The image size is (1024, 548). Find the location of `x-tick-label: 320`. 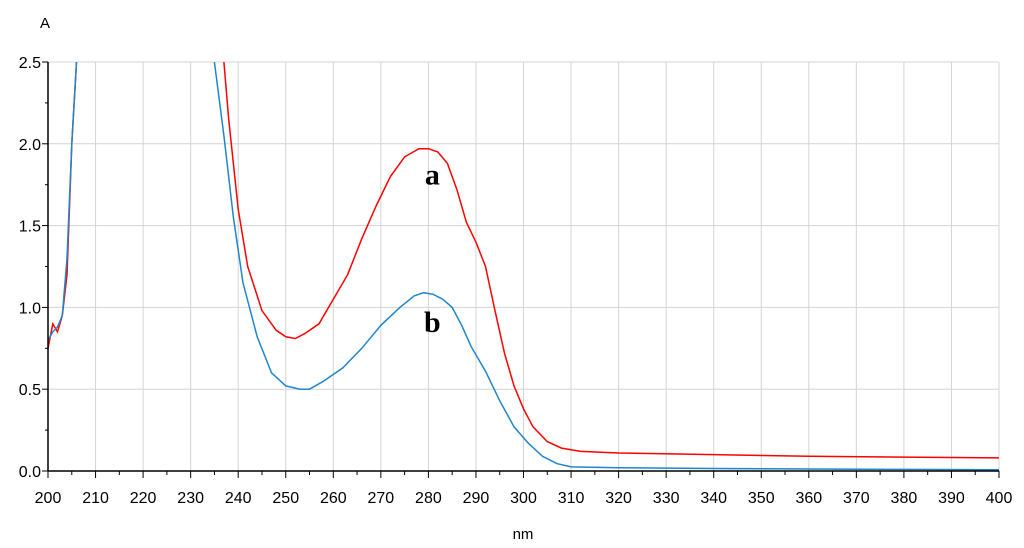

x-tick-label: 320 is located at coordinates (618, 498).